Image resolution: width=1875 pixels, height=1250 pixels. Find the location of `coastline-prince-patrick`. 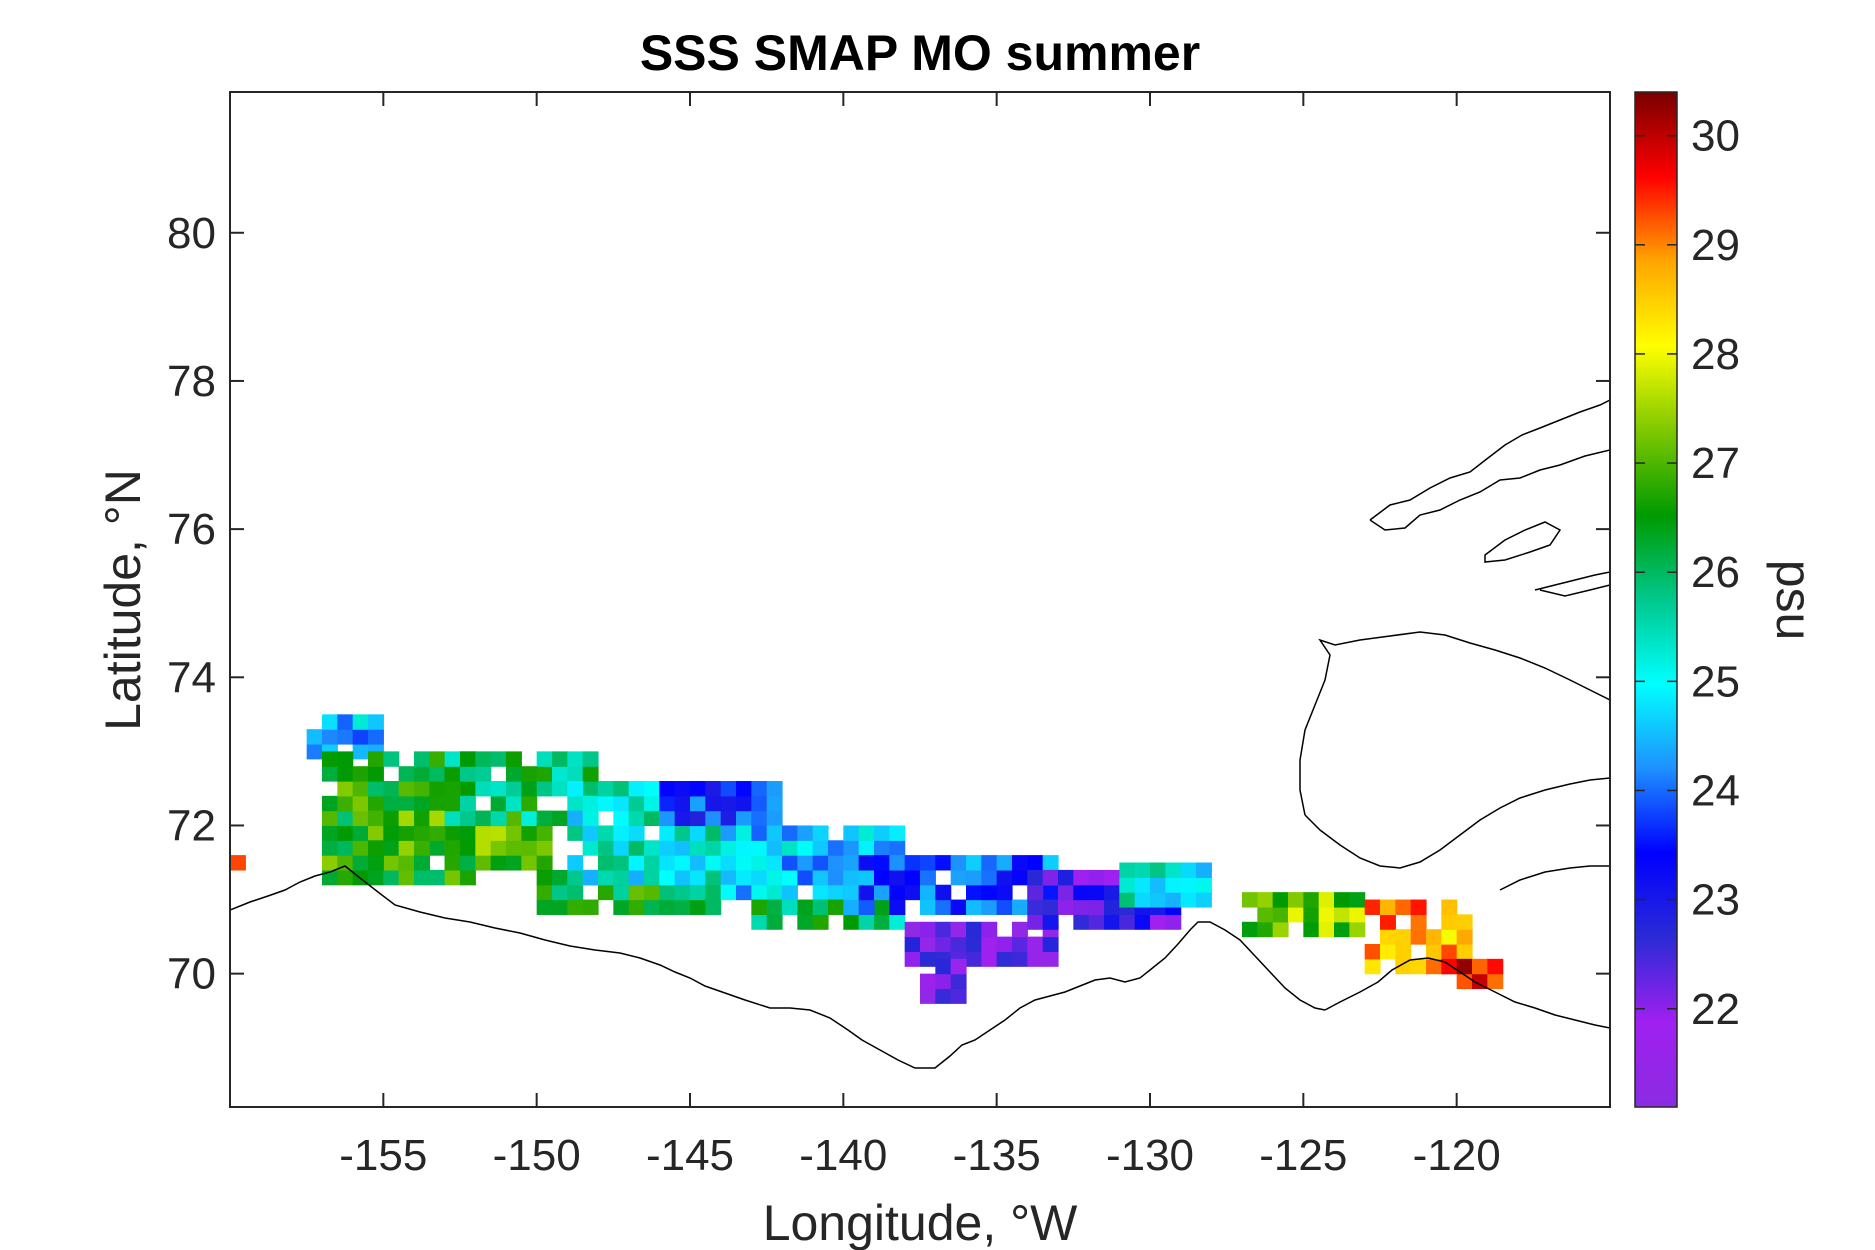

coastline-prince-patrick is located at coordinates (1523, 542).